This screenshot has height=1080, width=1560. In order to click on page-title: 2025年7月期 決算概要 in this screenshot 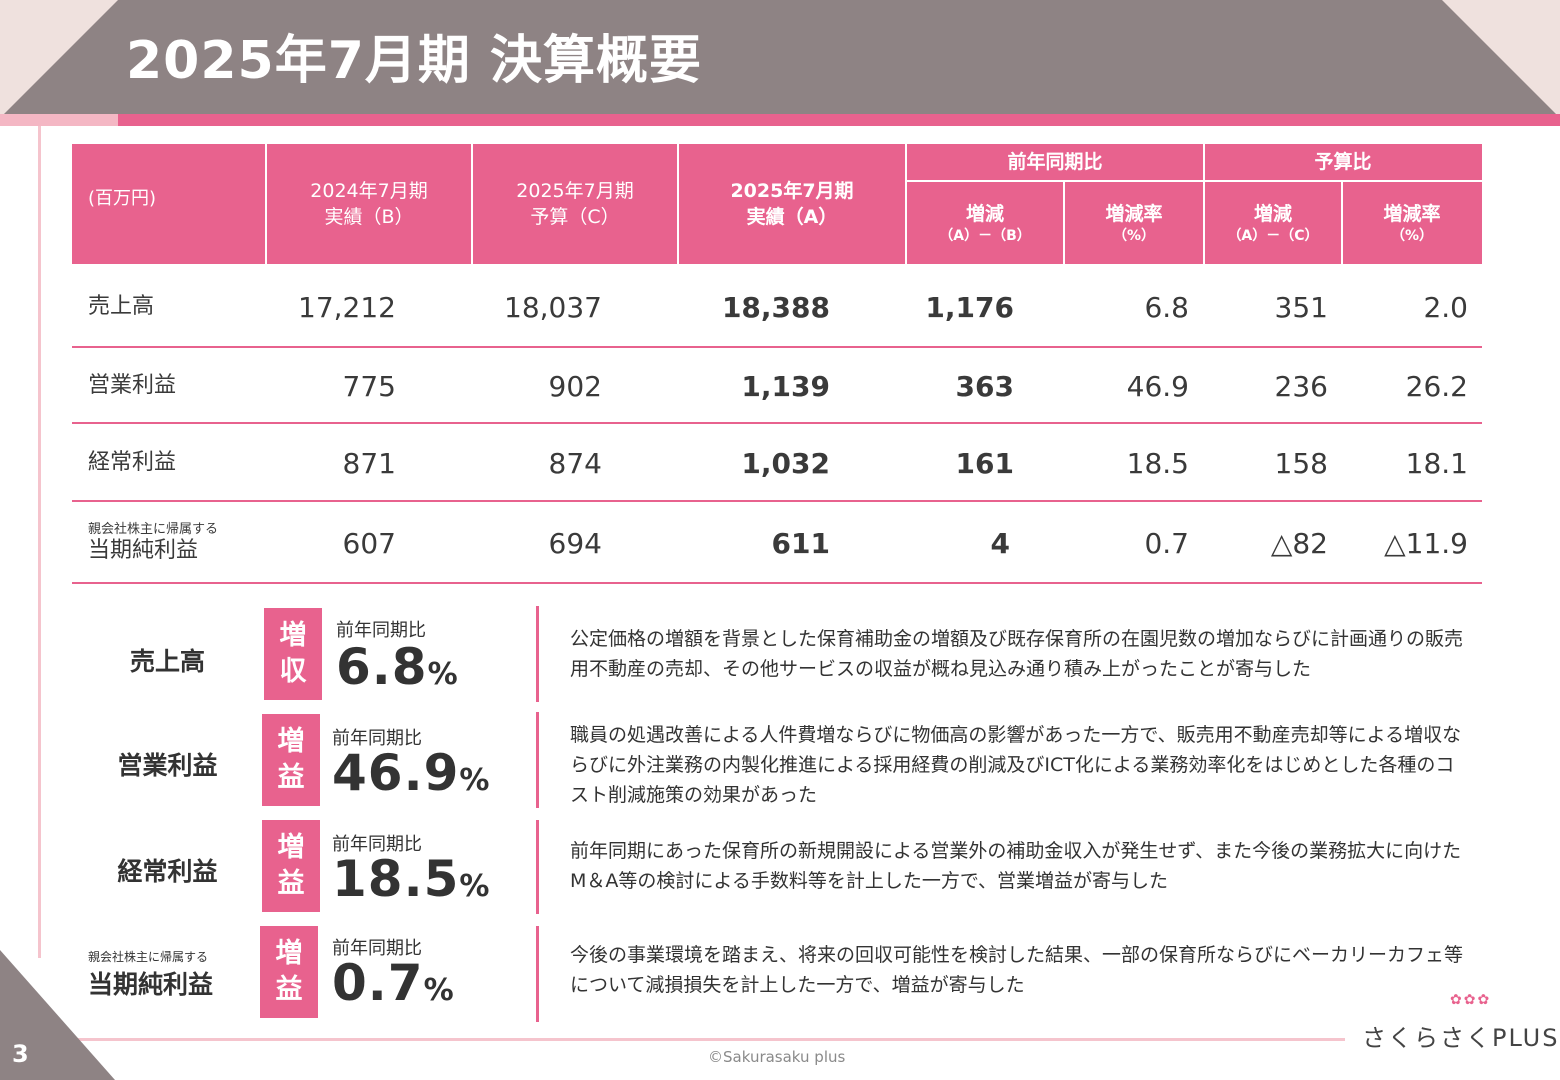, I will do `click(414, 61)`.